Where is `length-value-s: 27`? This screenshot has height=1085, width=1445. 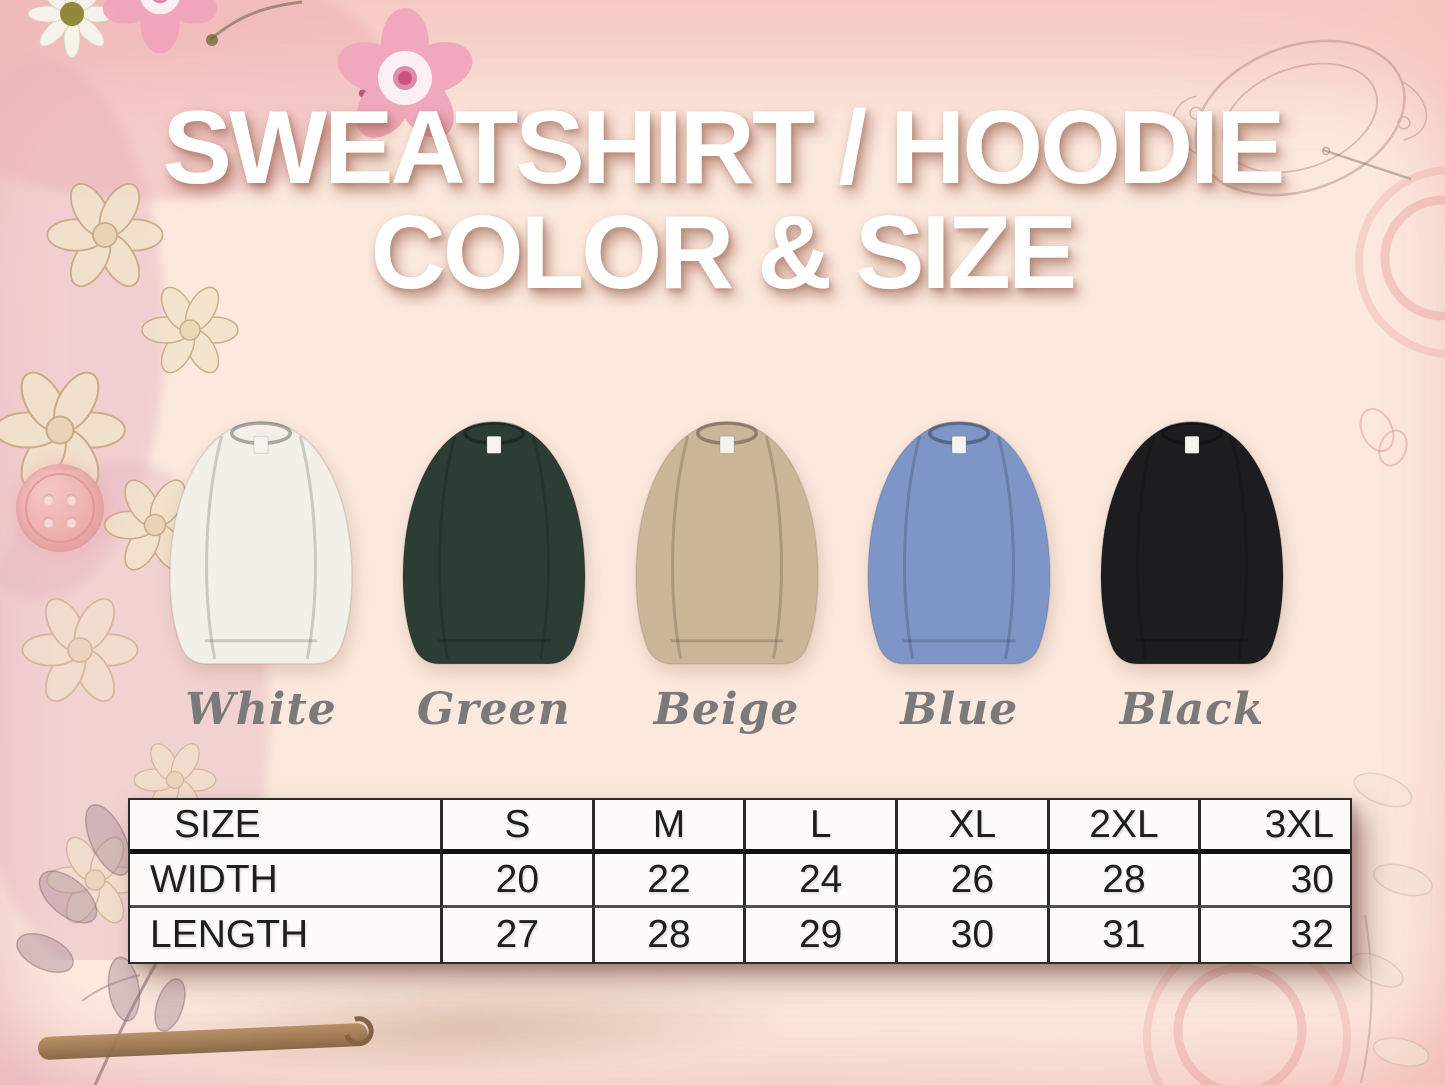 length-value-s: 27 is located at coordinates (516, 935).